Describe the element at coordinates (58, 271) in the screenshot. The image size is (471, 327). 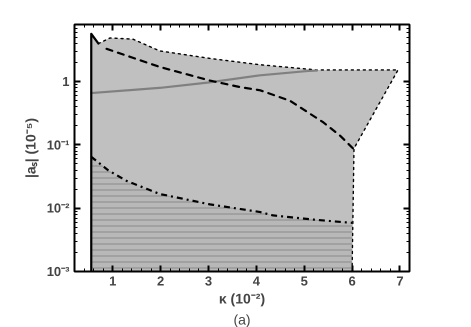
I see `y-tick-label: 10⁻³` at that location.